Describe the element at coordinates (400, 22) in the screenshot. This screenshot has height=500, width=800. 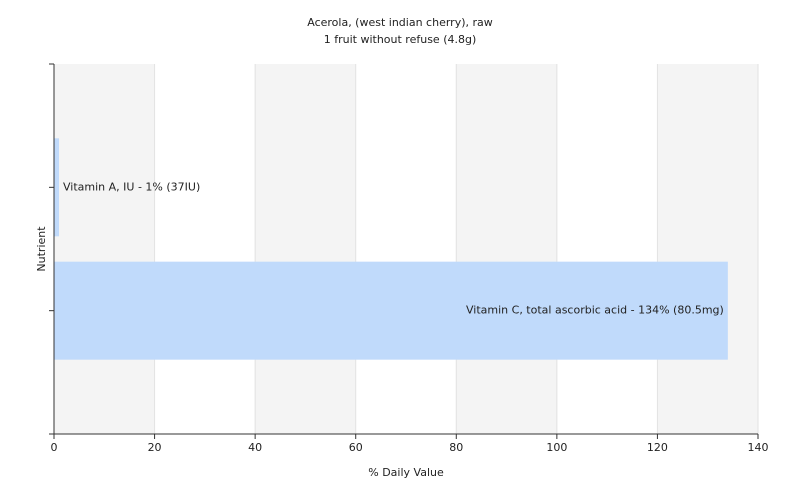
I see `chart-title: Acerola, (west indian cherry), raw` at that location.